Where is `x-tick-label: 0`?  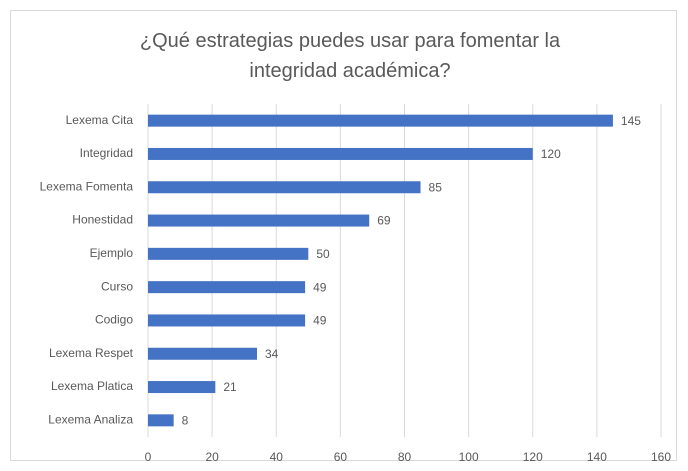
x-tick-label: 0 is located at coordinates (148, 457).